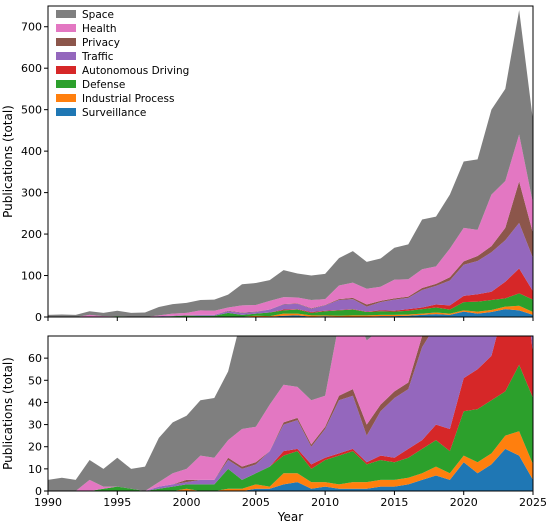 The width and height of the screenshot is (550, 529). I want to click on x-tick-label: 1990, so click(48, 502).